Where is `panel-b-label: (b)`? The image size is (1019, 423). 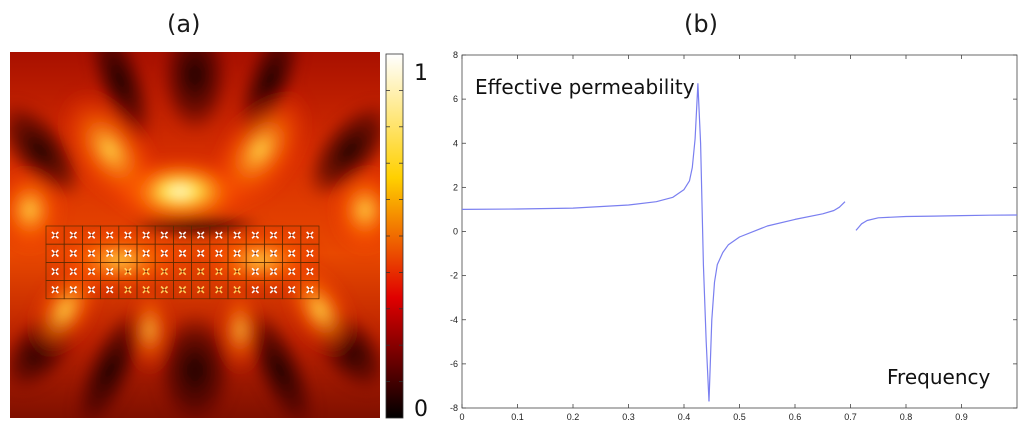 panel-b-label: (b) is located at coordinates (701, 24).